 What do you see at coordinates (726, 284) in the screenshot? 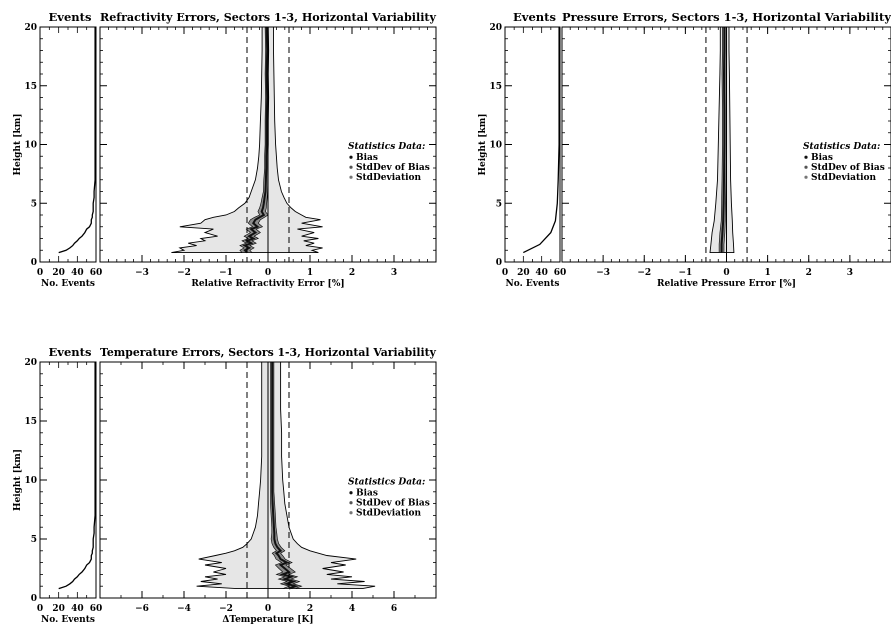
I see `x-axis-label: Relative Pressure Error [%]` at bounding box center [726, 284].